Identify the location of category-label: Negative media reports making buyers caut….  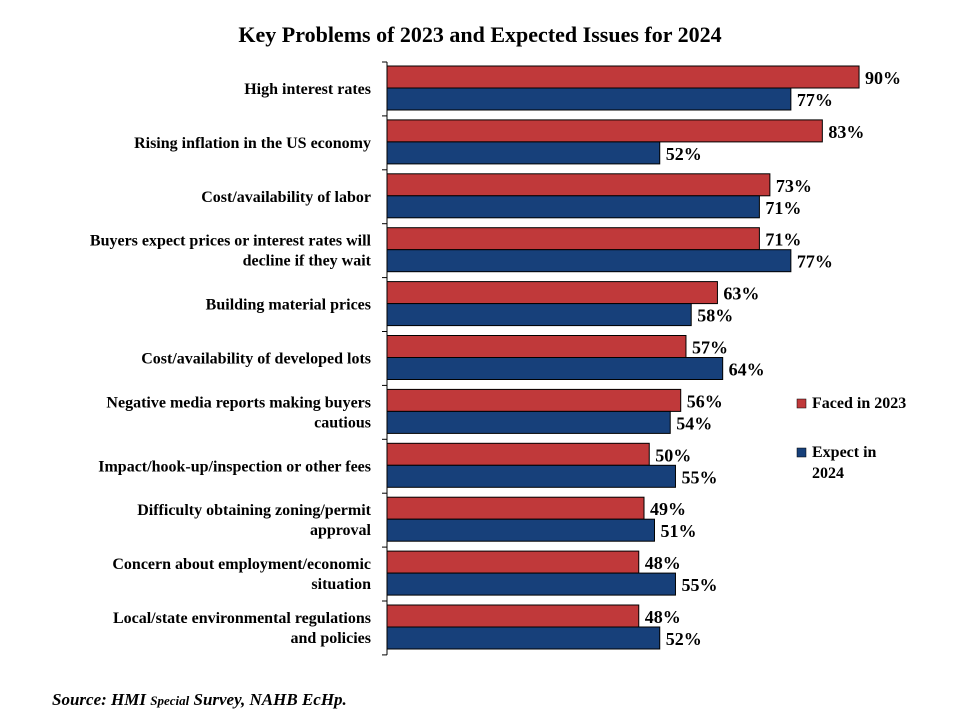
(238, 412).